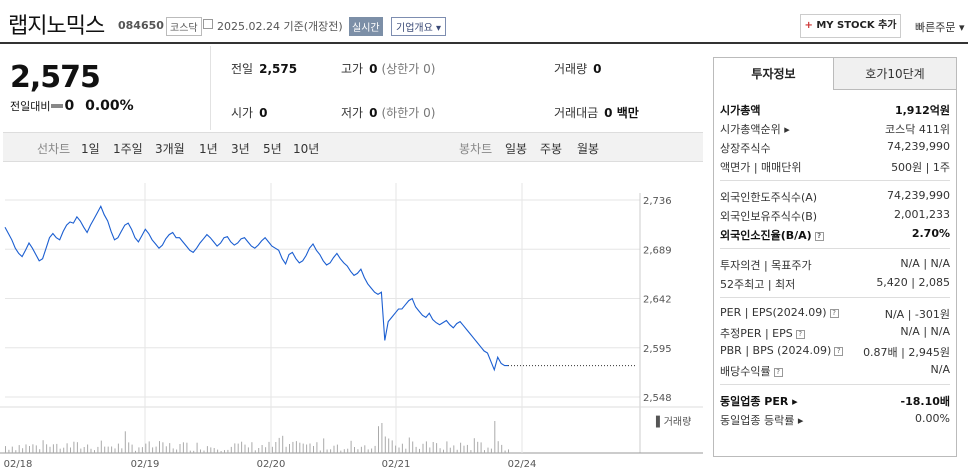 The image size is (968, 476). Describe the element at coordinates (516, 149) in the screenshot. I see `candle-daily: 일봉` at that location.